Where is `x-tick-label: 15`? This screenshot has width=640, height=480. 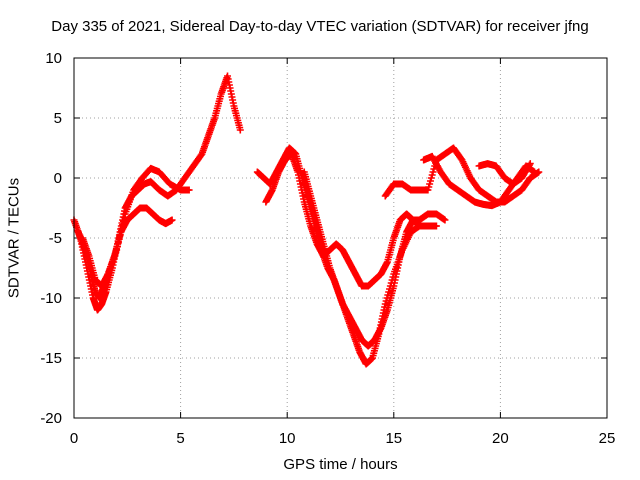
x-tick-label: 15 is located at coordinates (393, 438).